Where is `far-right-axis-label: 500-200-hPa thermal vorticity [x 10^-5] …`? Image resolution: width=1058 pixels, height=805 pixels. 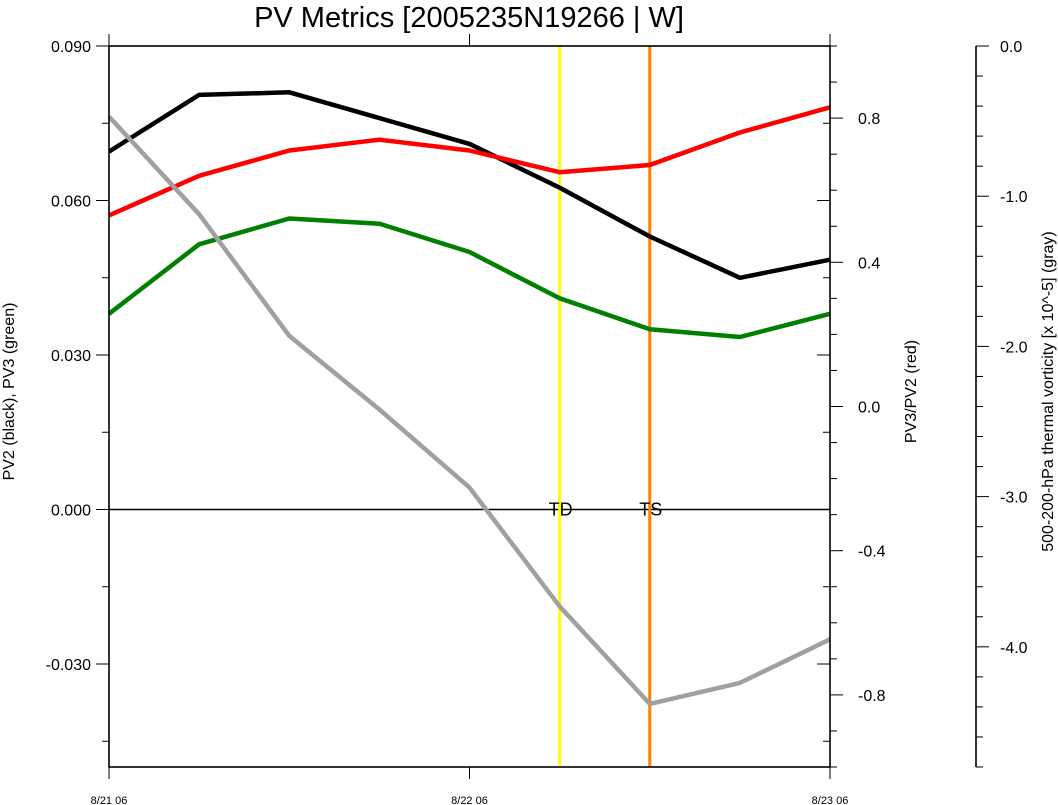 far-right-axis-label: 500-200-hPa thermal vorticity [x 10^-5] … is located at coordinates (1048, 391).